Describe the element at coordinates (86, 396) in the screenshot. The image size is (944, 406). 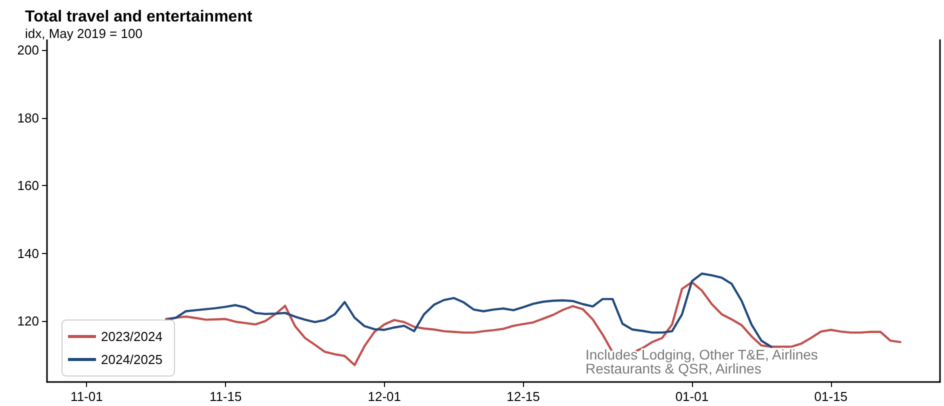
I see `x-tick-label: 11-01` at that location.